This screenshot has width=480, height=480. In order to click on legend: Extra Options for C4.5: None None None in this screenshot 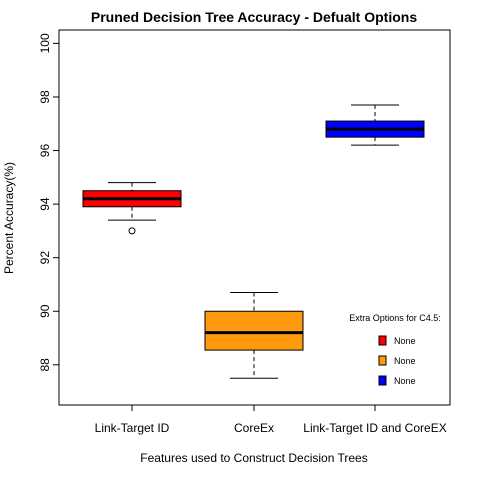, I will do `click(395, 349)`.